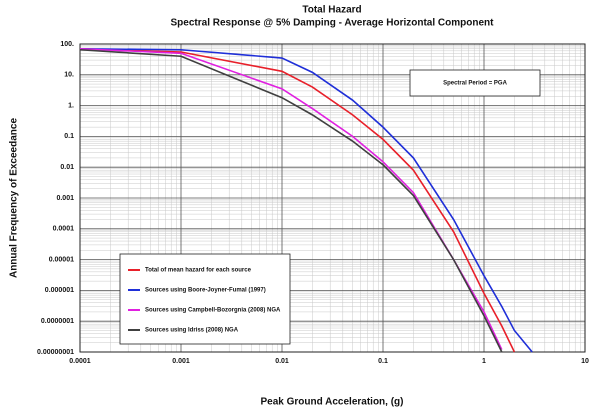  I want to click on x-tick-label: 1, so click(484, 361).